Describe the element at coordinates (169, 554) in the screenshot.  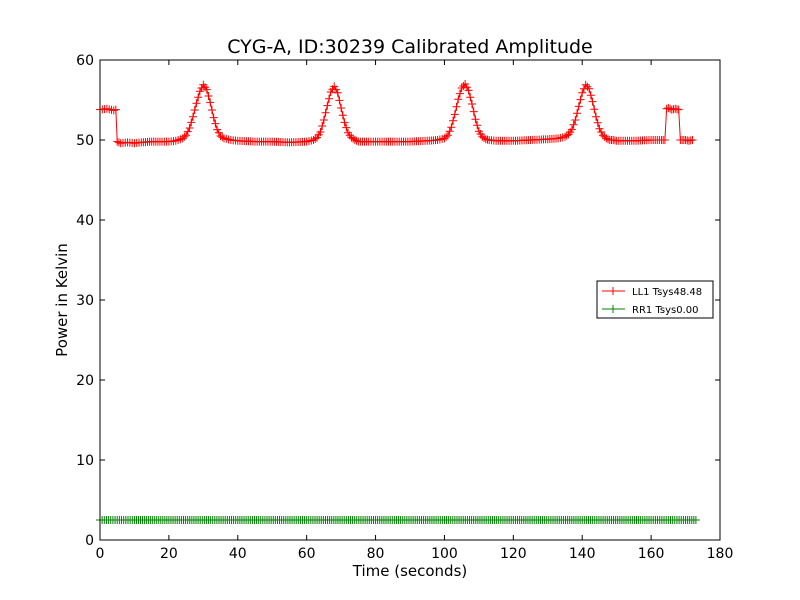
I see `x-tick-label: 20` at that location.